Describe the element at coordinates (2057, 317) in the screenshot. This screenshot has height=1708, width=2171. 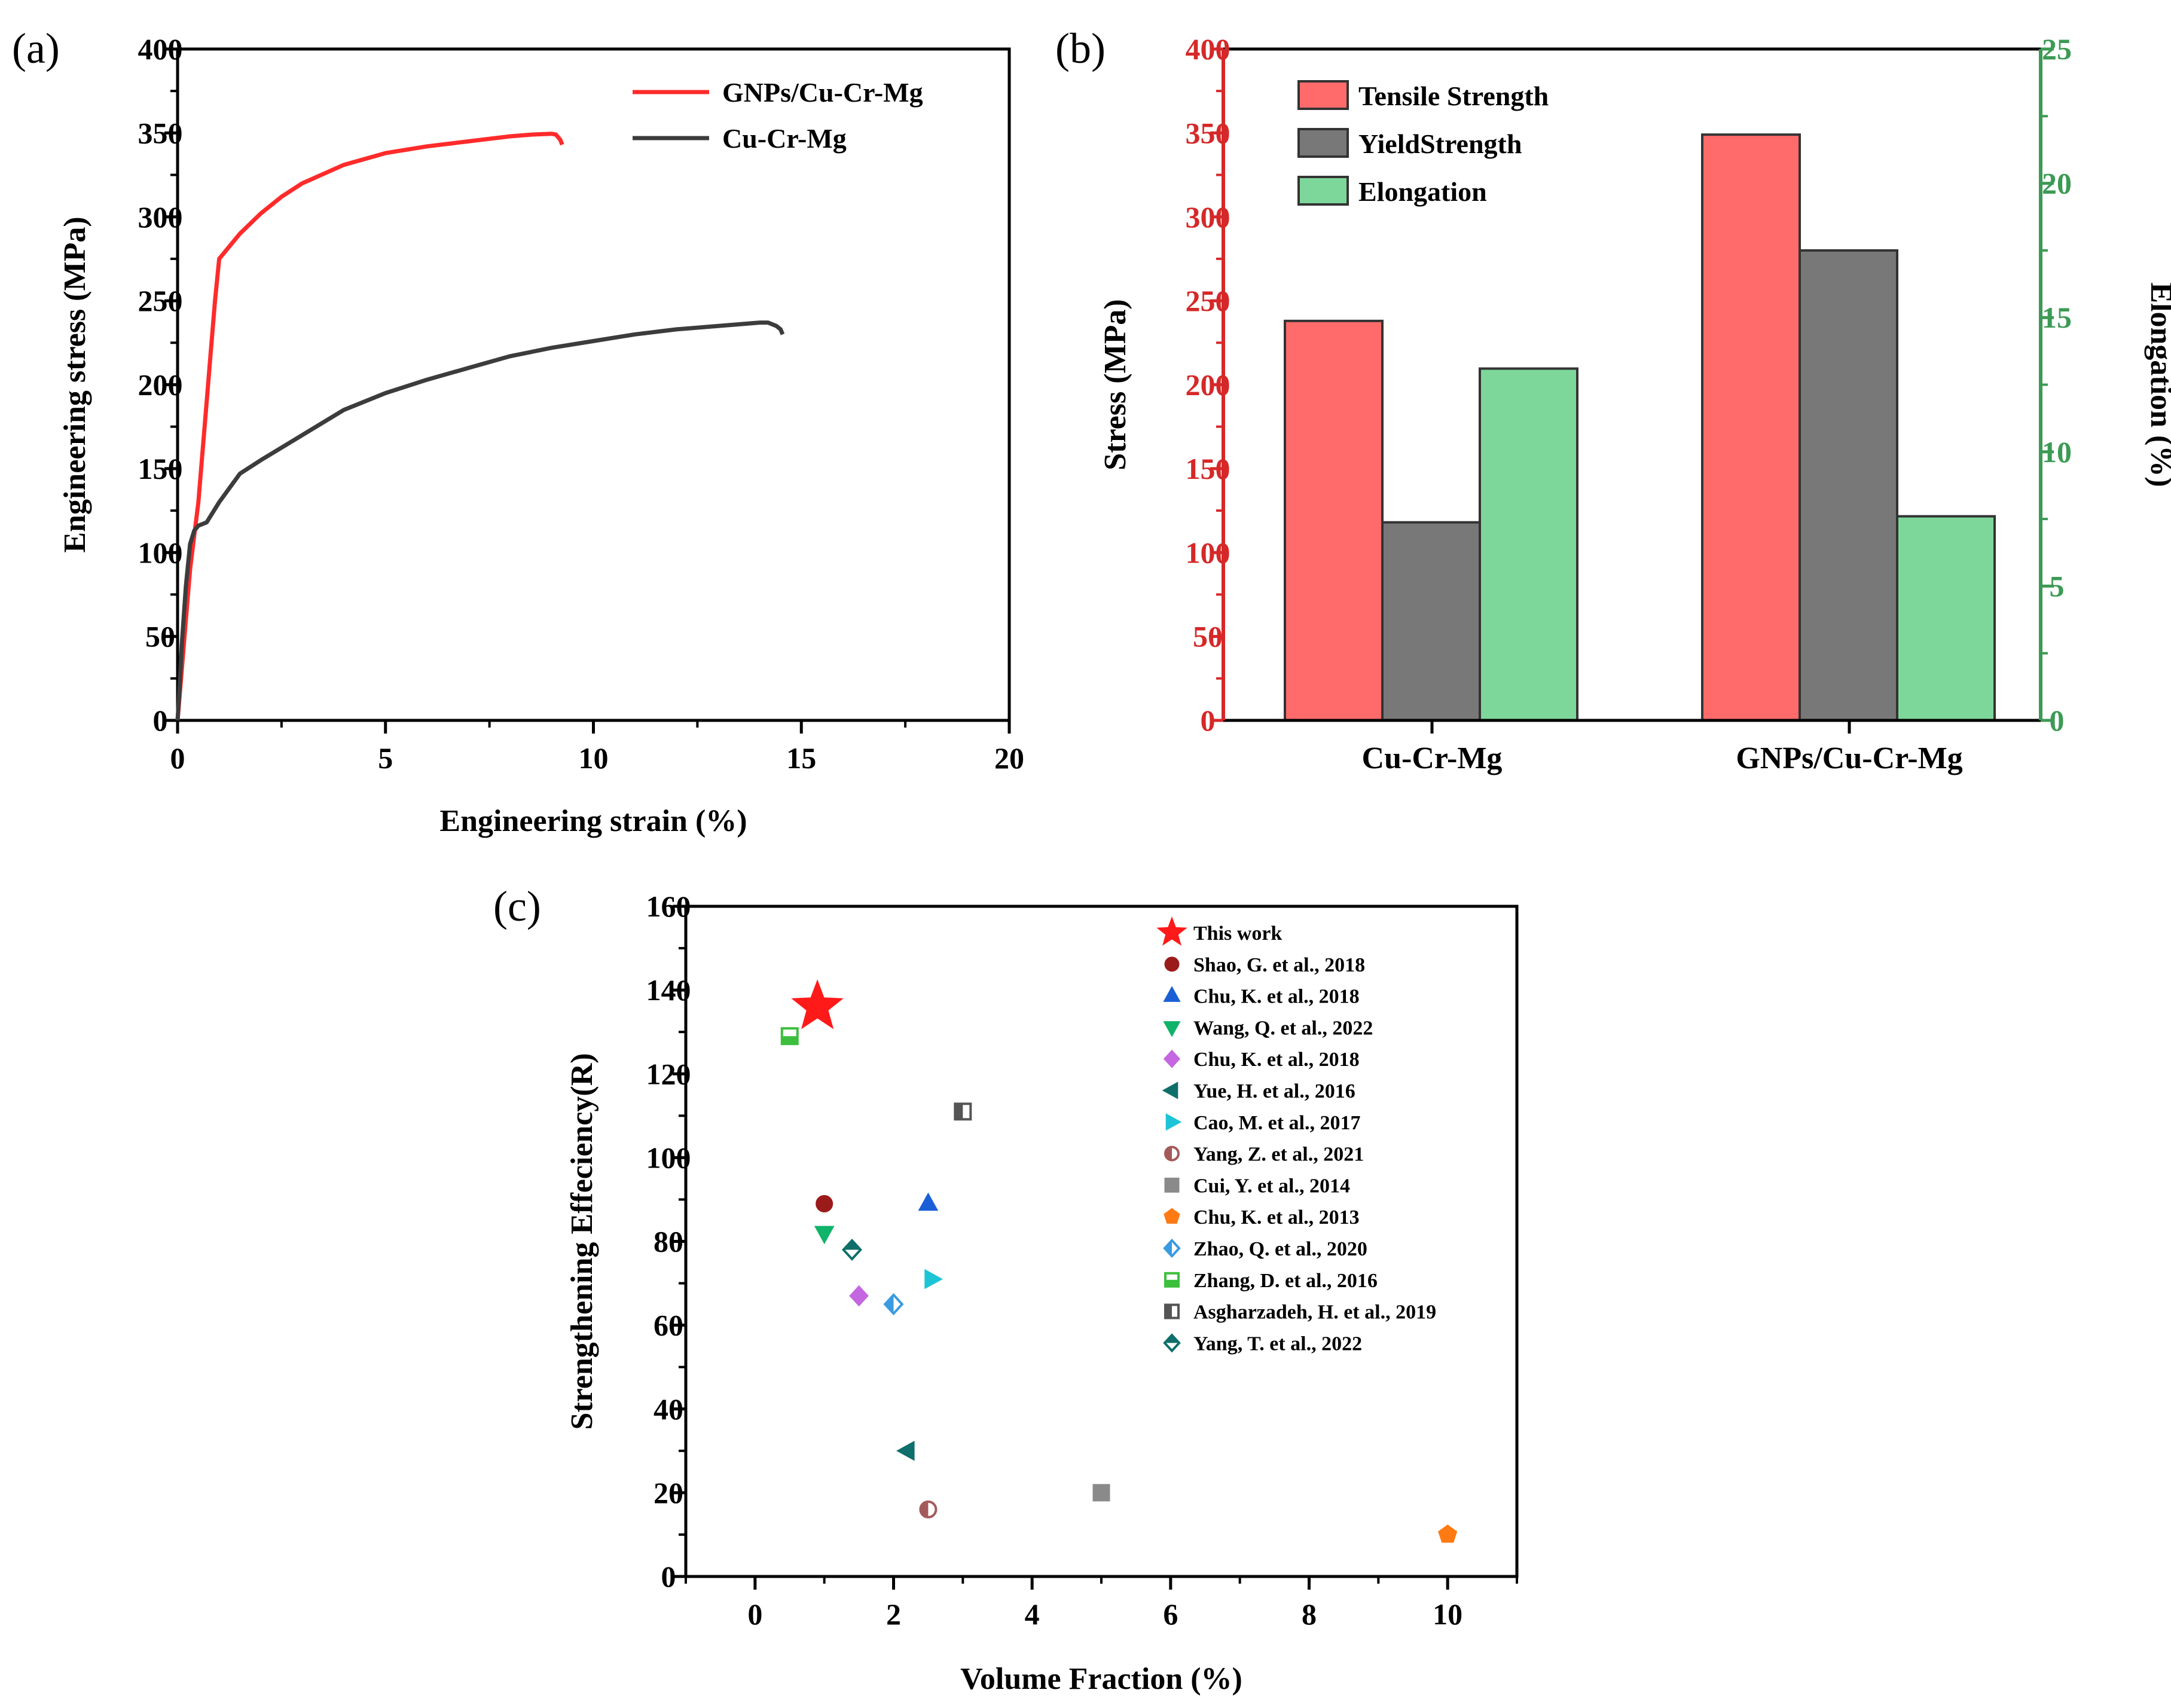
I see `y2-tick-label-b: 15` at that location.